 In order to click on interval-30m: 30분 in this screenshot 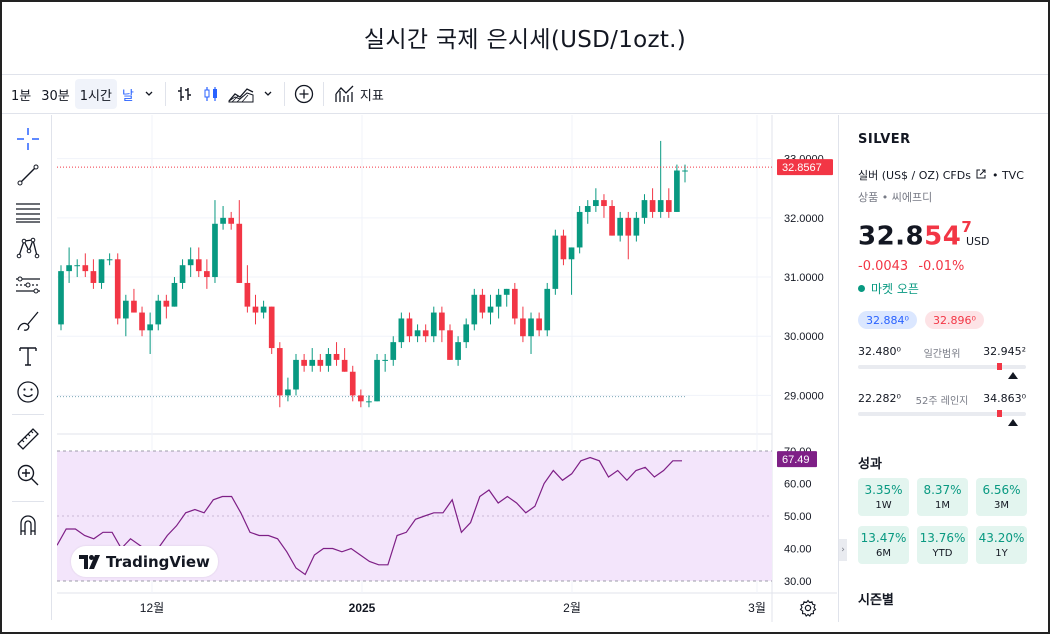, I will do `click(55, 96)`.